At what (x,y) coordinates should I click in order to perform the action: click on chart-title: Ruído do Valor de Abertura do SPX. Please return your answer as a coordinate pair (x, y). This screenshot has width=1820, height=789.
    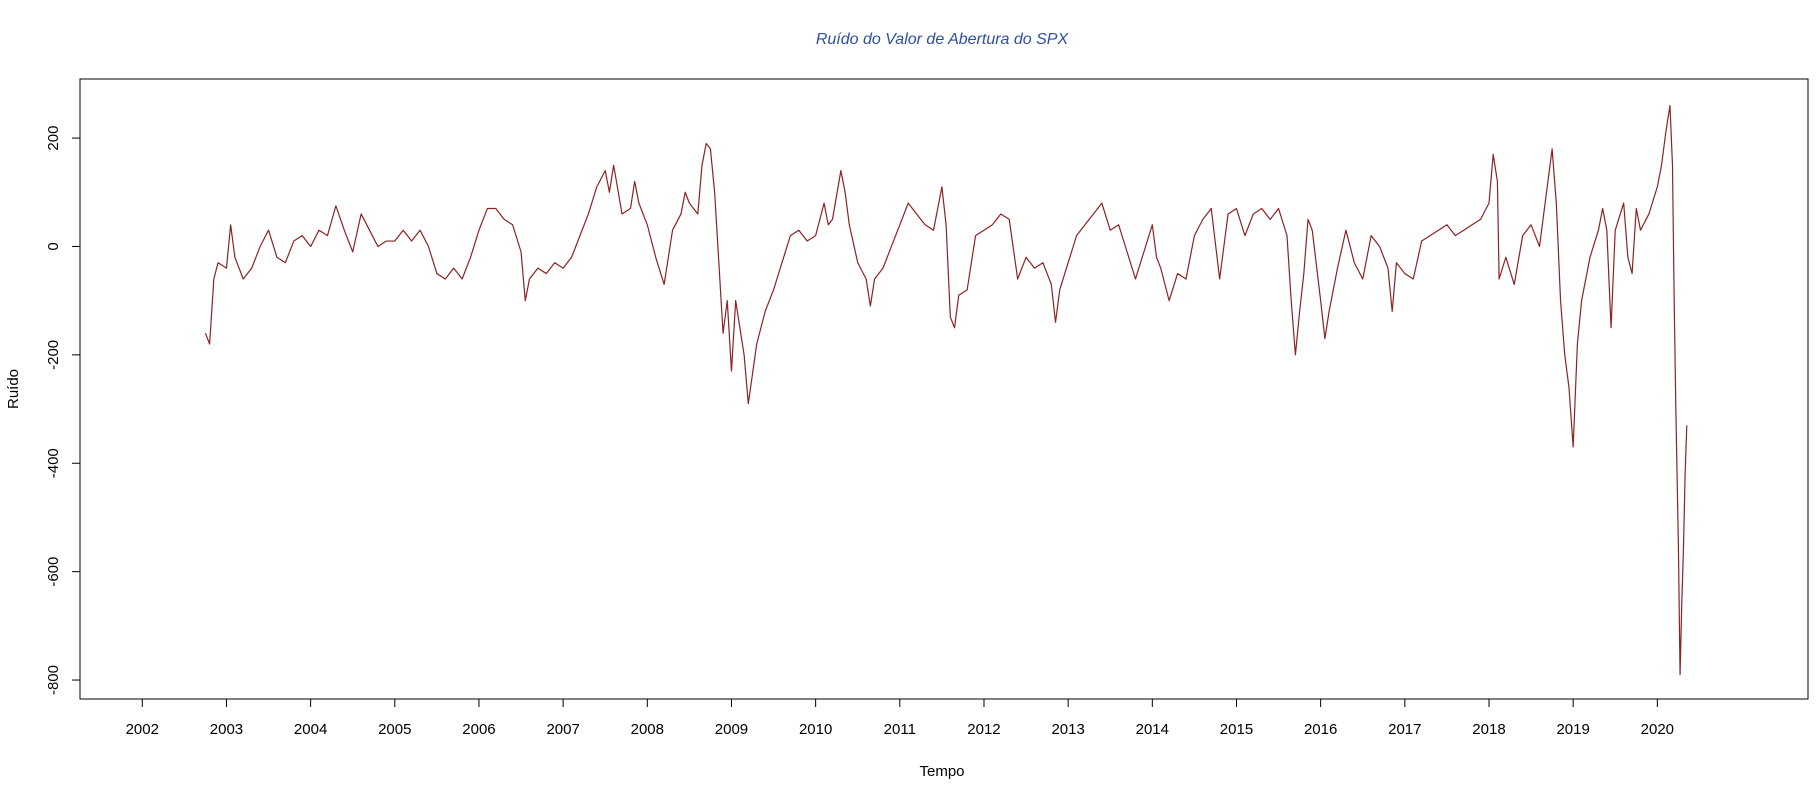
    Looking at the image, I should click on (943, 39).